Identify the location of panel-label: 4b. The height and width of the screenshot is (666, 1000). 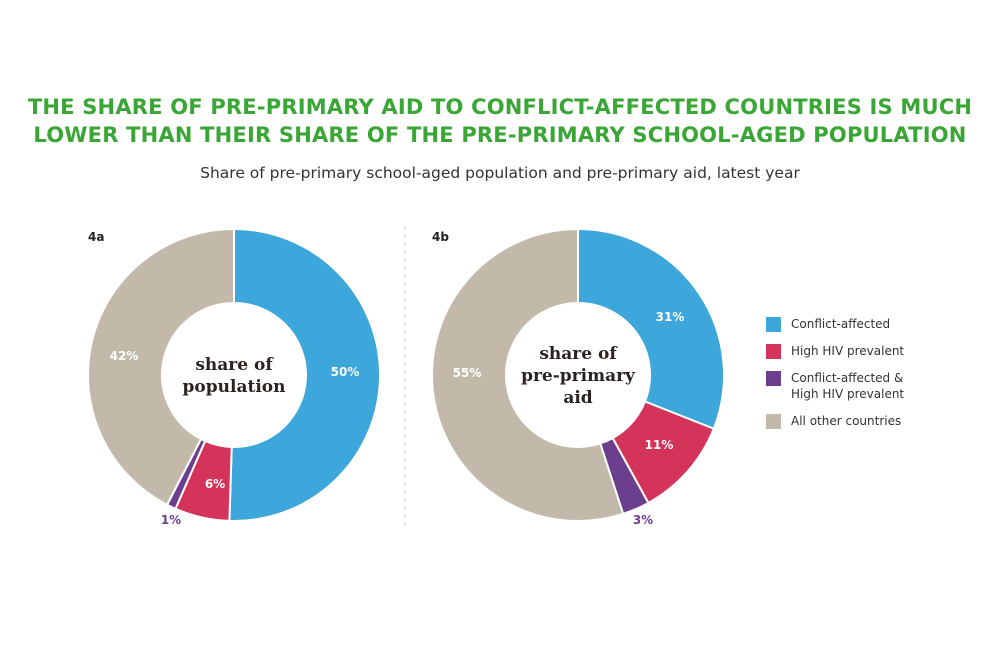
(440, 237).